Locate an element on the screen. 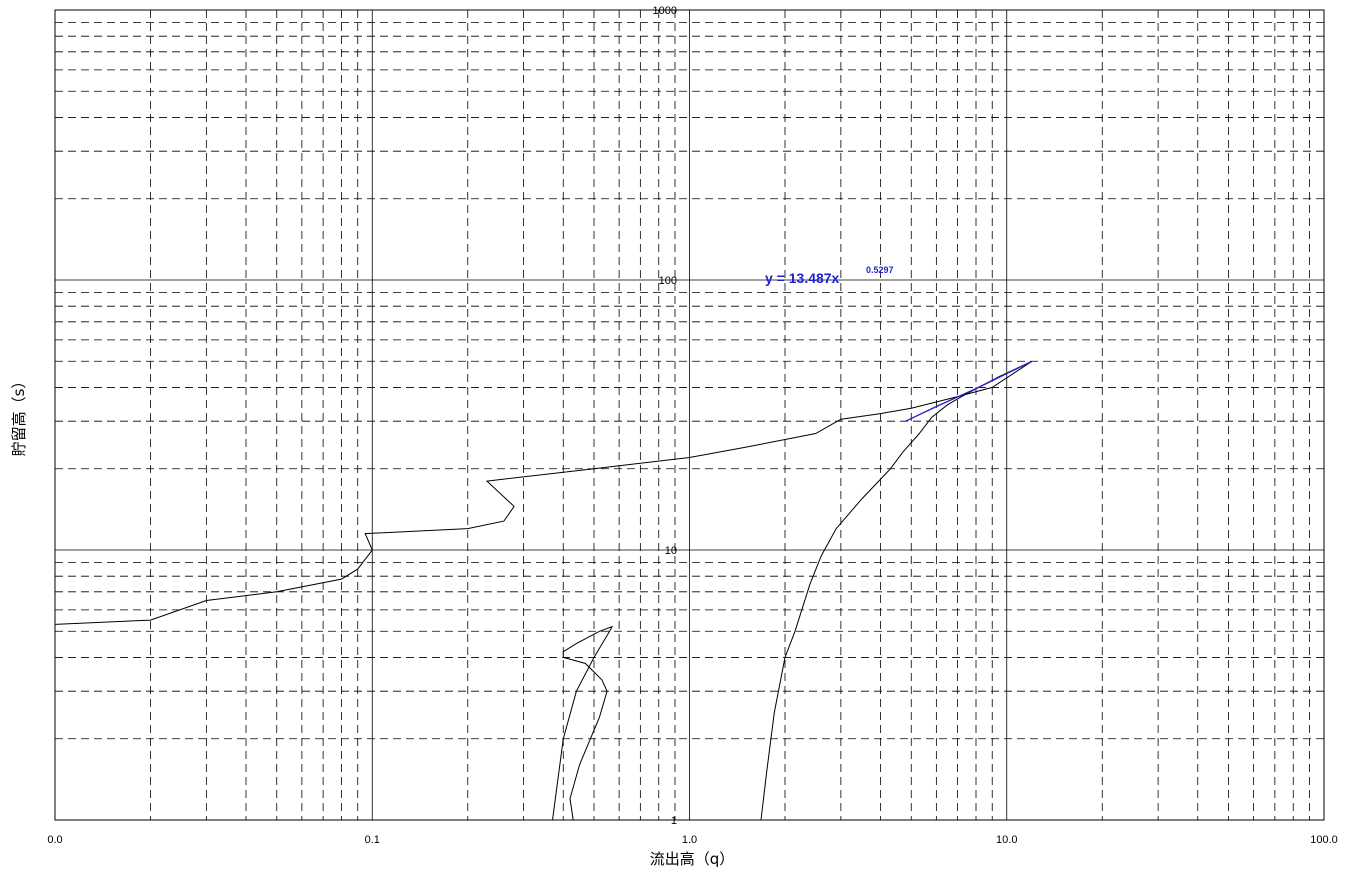 This screenshot has width=1355, height=872. y-tick-label: 1 is located at coordinates (674, 821).